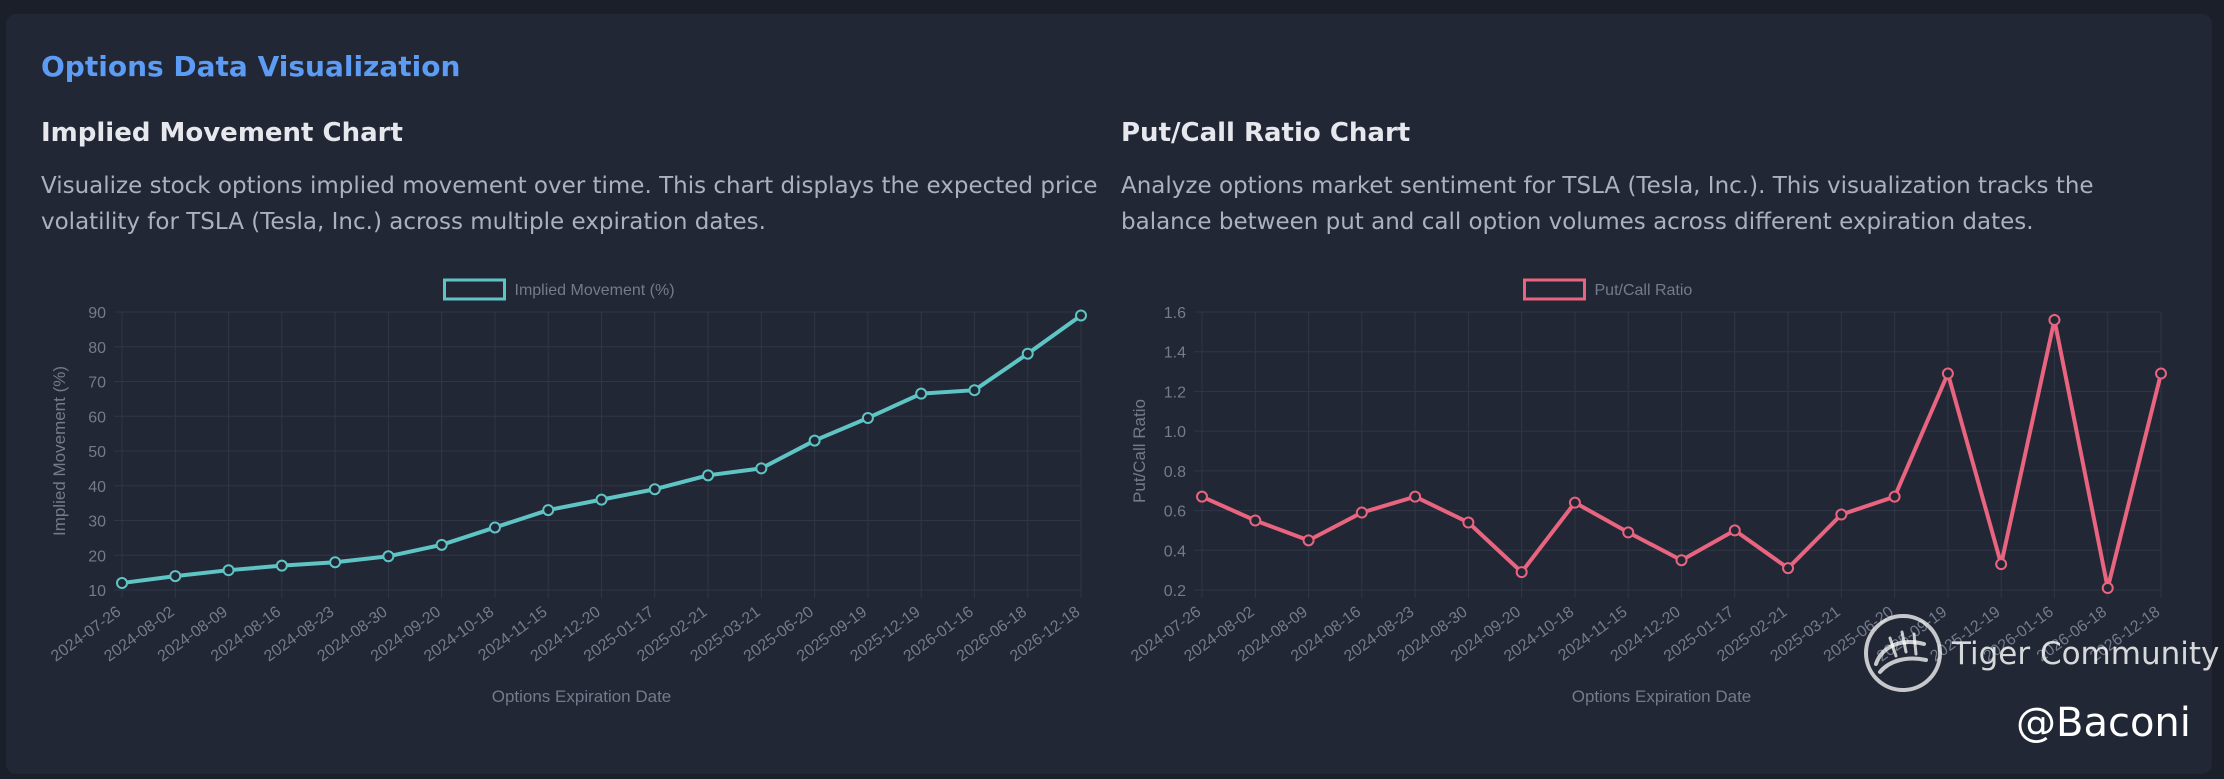 The height and width of the screenshot is (779, 2224). I want to click on y-tick-label: 1.0, so click(1175, 432).